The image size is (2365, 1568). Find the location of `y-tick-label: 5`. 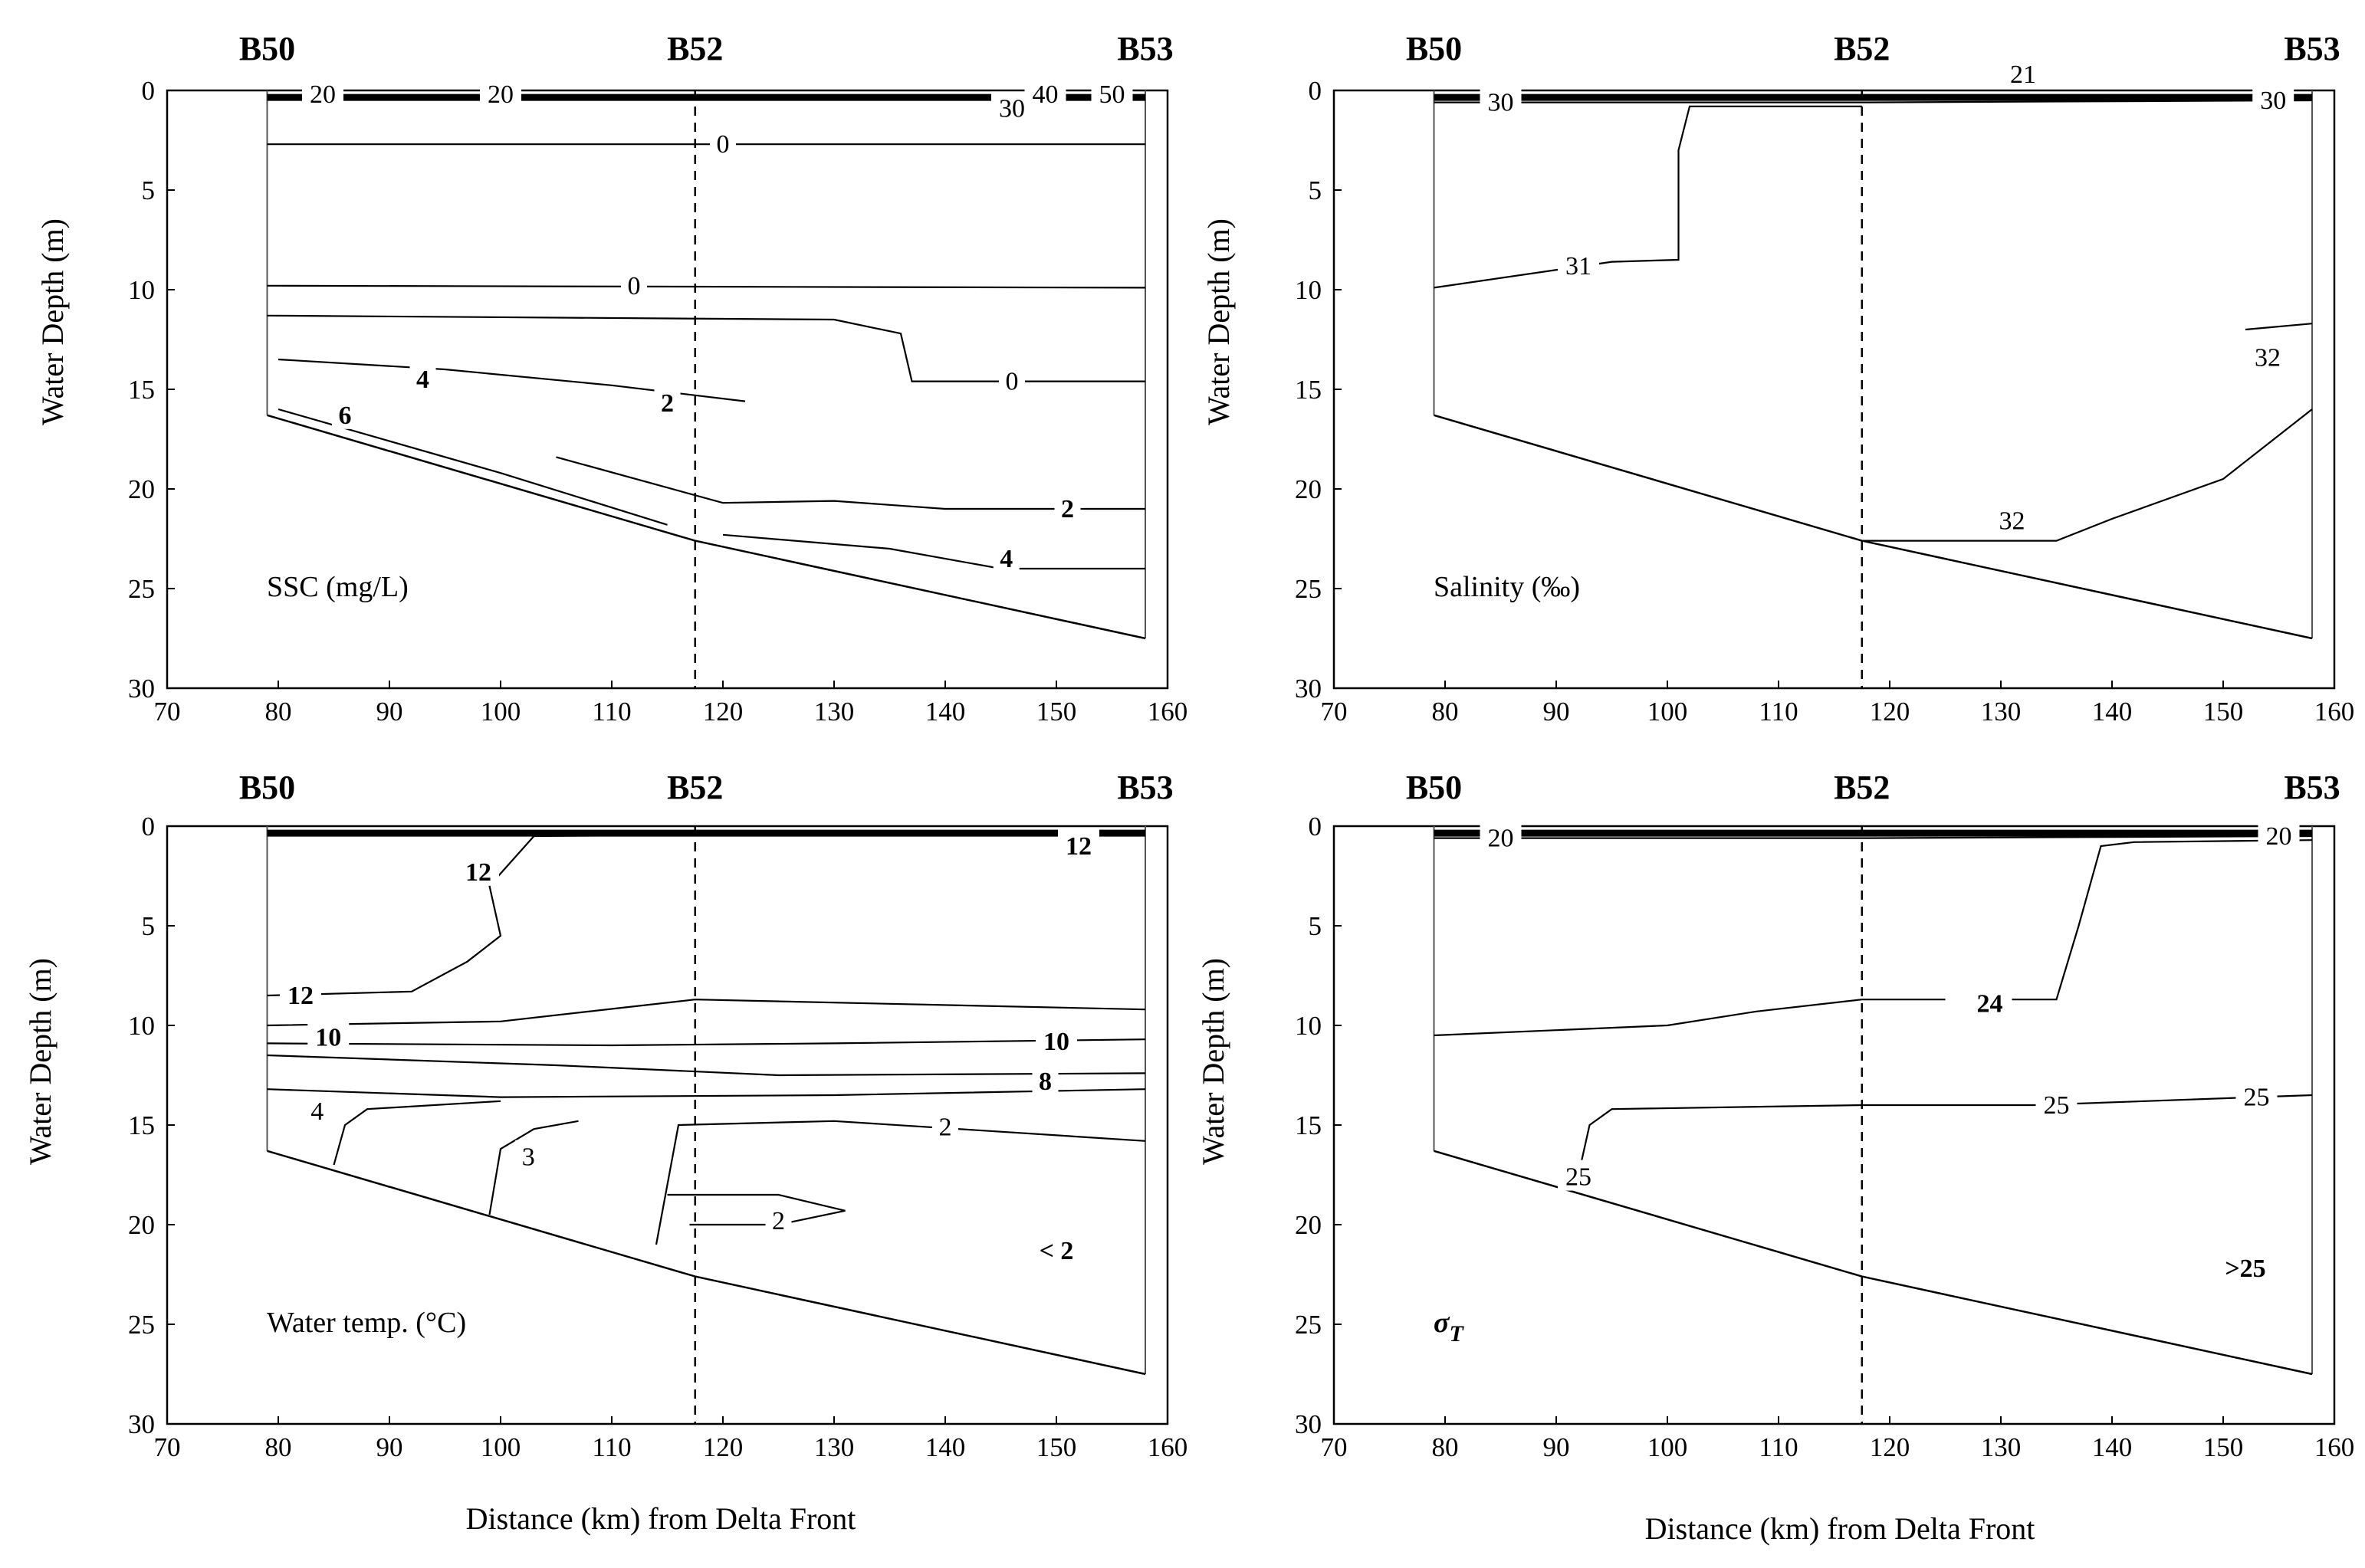

y-tick-label: 5 is located at coordinates (149, 926).